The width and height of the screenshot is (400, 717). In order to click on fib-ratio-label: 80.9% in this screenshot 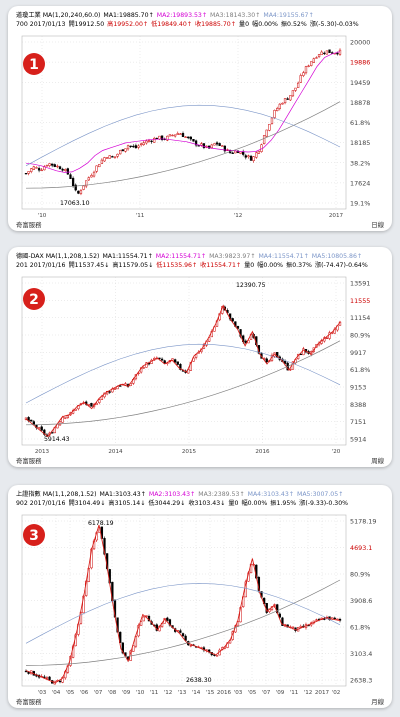, I will do `click(360, 575)`.